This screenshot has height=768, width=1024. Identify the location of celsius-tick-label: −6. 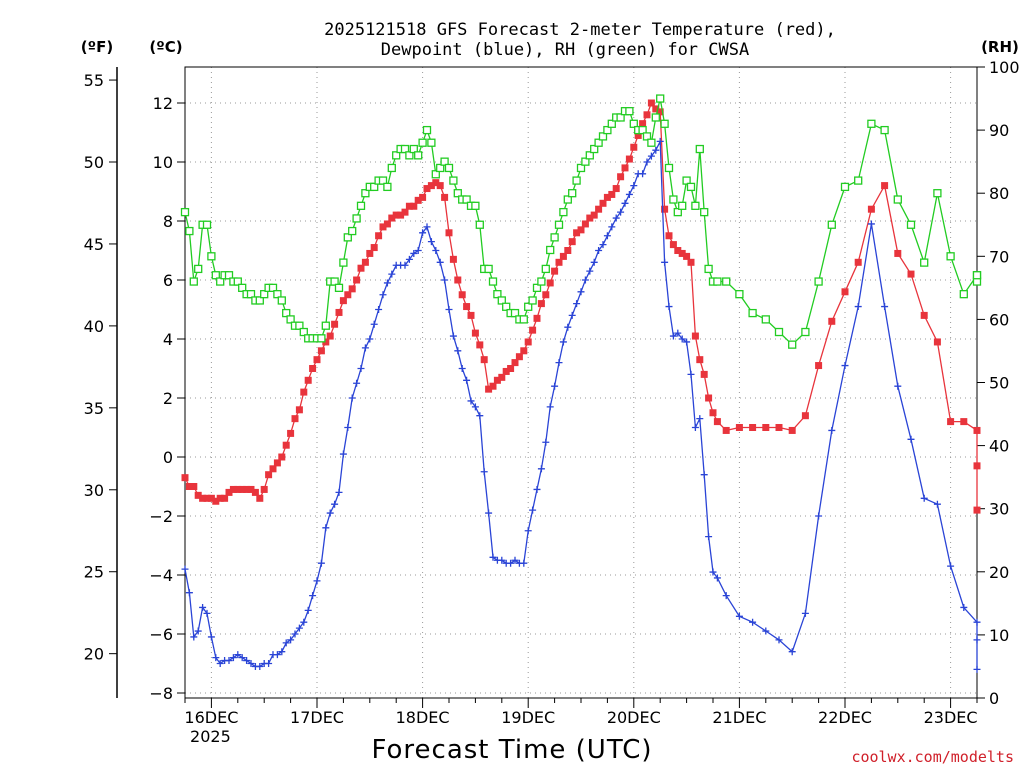
(161, 634).